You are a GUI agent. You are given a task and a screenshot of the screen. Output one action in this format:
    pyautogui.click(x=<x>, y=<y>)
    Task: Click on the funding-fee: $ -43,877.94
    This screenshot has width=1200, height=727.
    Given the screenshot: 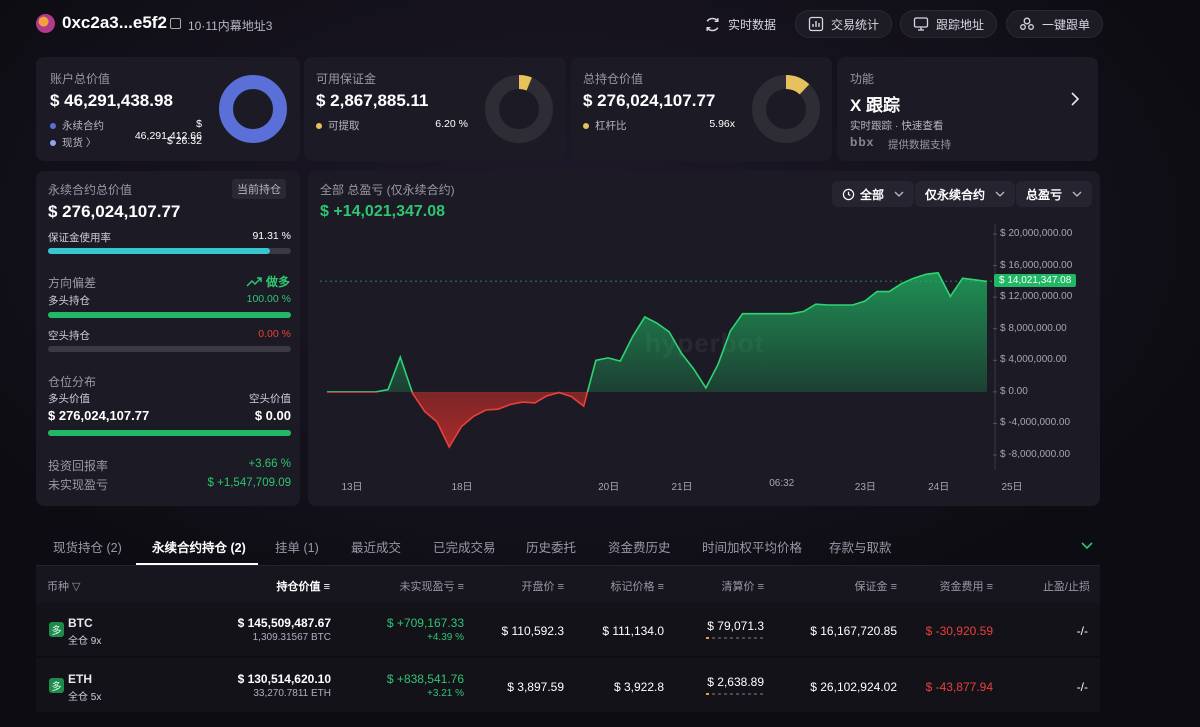 What is the action you would take?
    pyautogui.click(x=959, y=687)
    